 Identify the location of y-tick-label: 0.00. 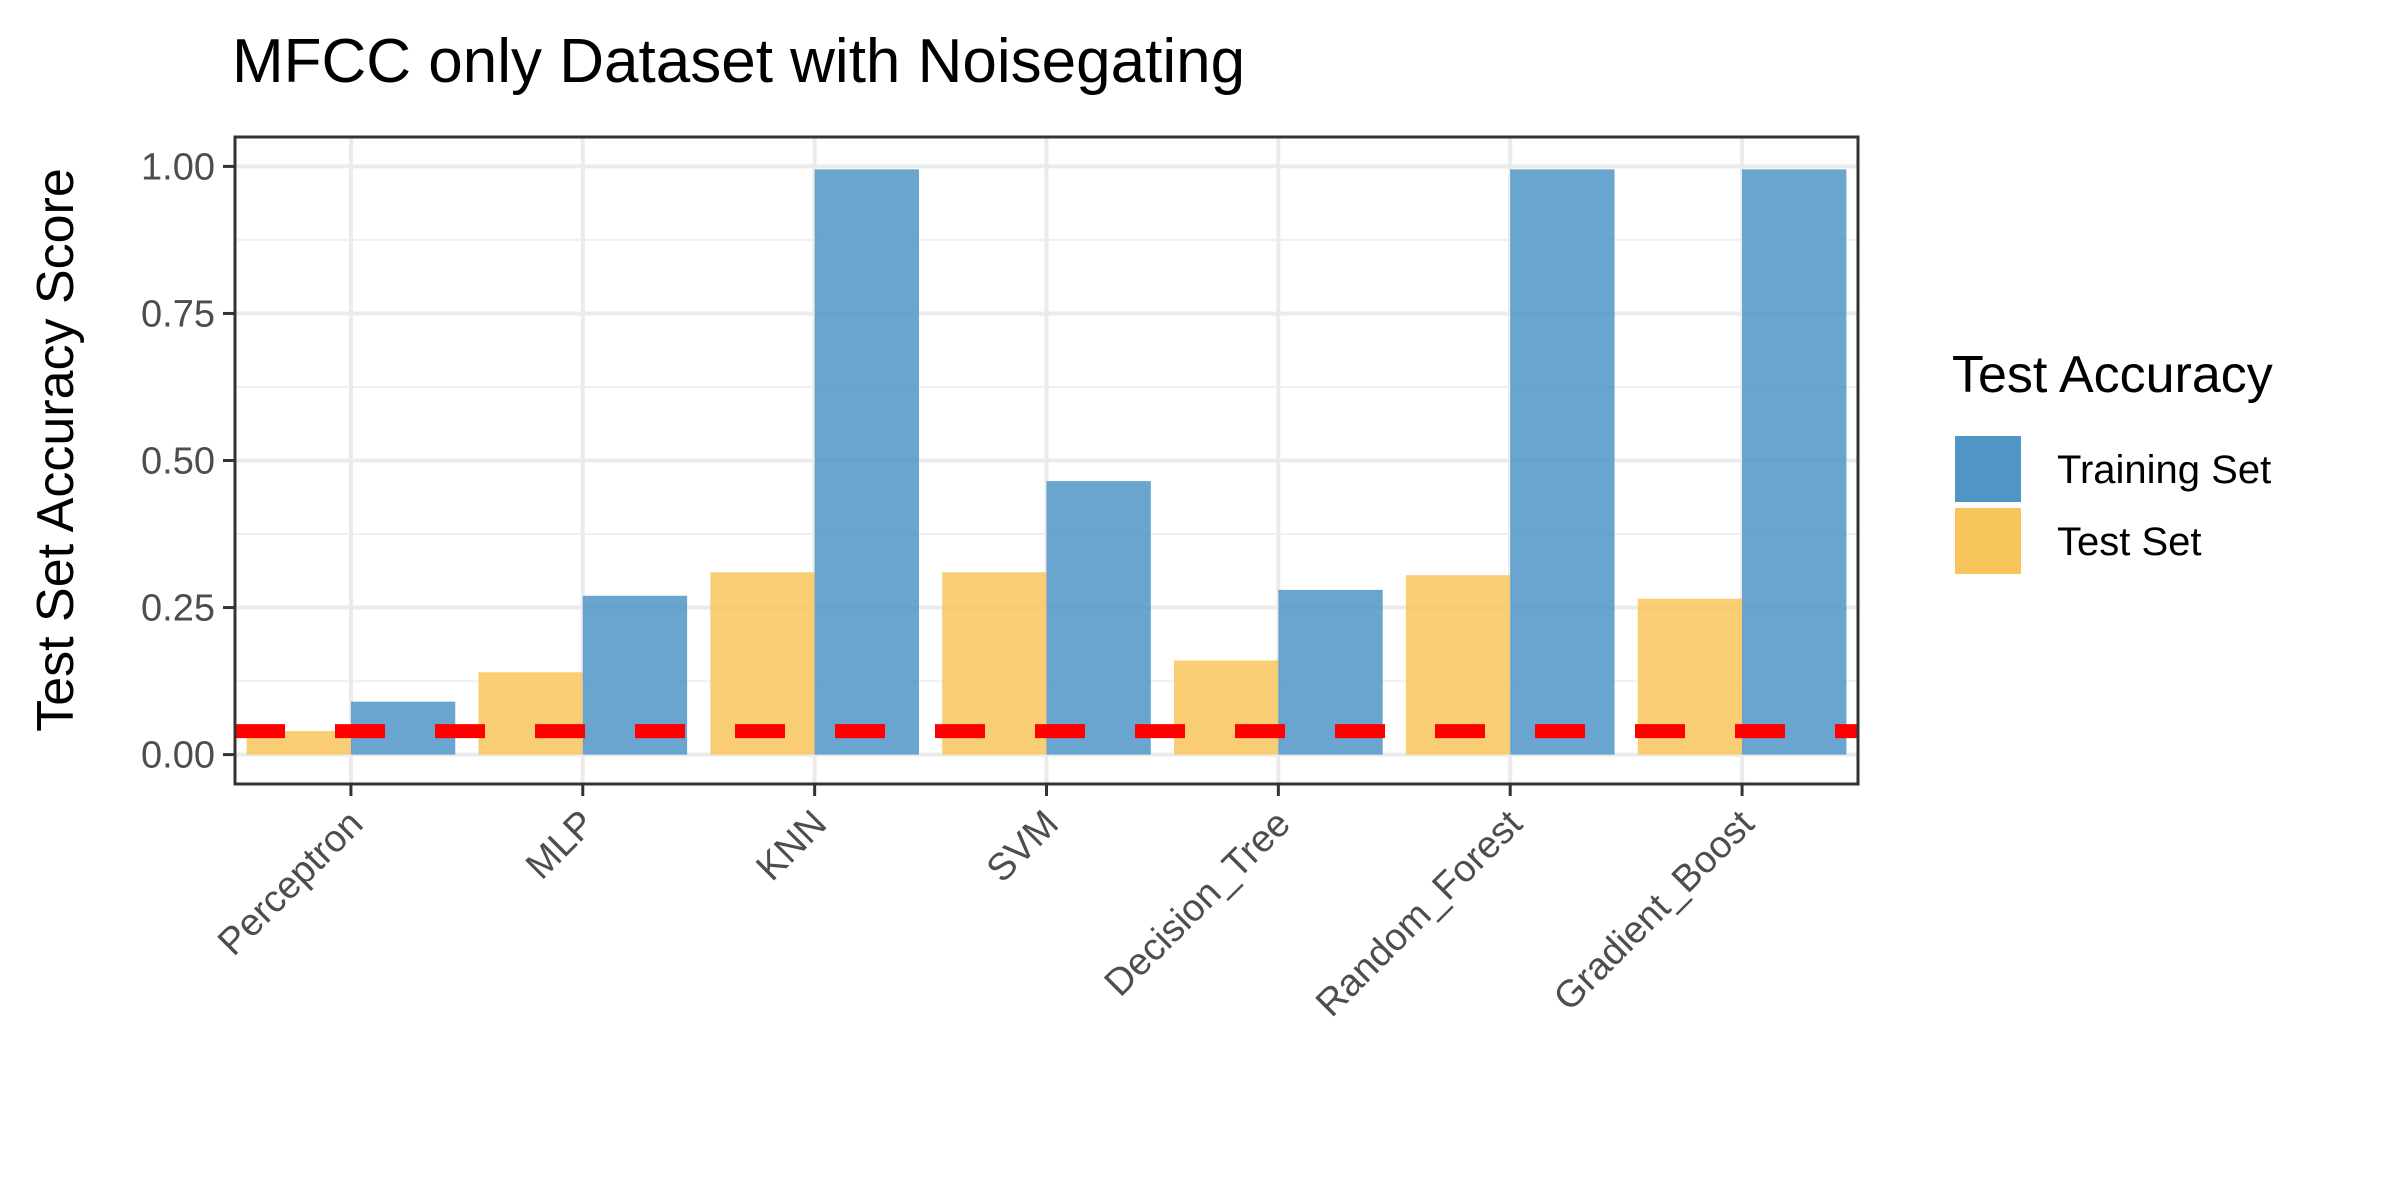
(178, 756).